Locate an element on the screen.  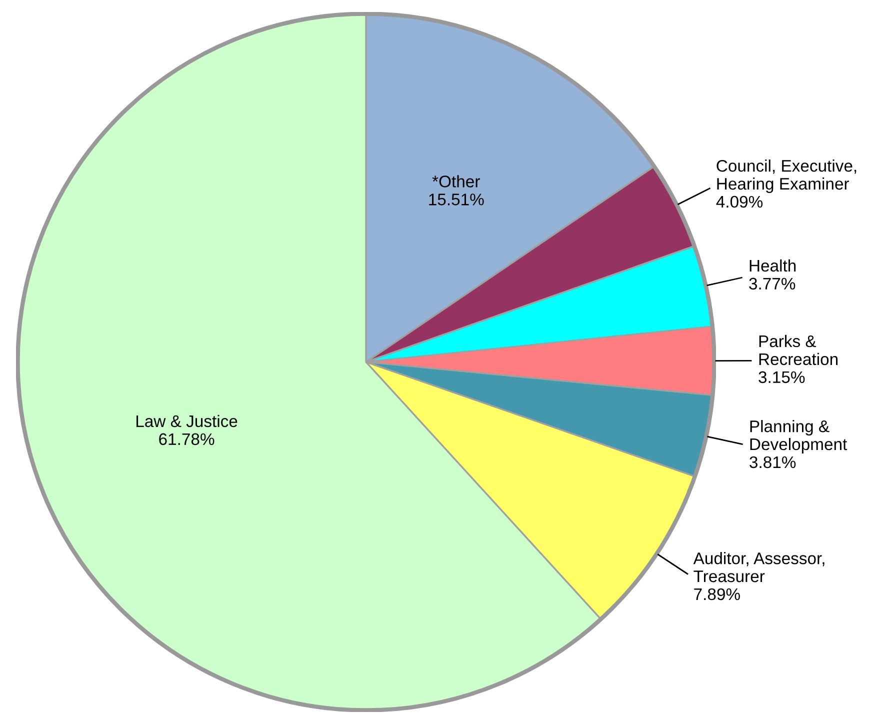
data-label: 15.51% is located at coordinates (456, 200).